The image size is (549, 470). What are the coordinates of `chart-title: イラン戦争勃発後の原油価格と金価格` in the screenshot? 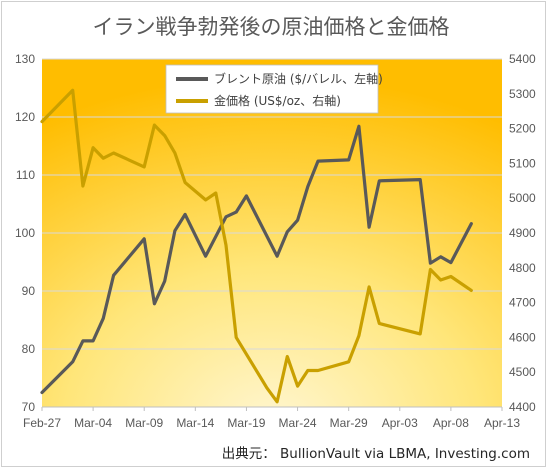 It's located at (271, 27).